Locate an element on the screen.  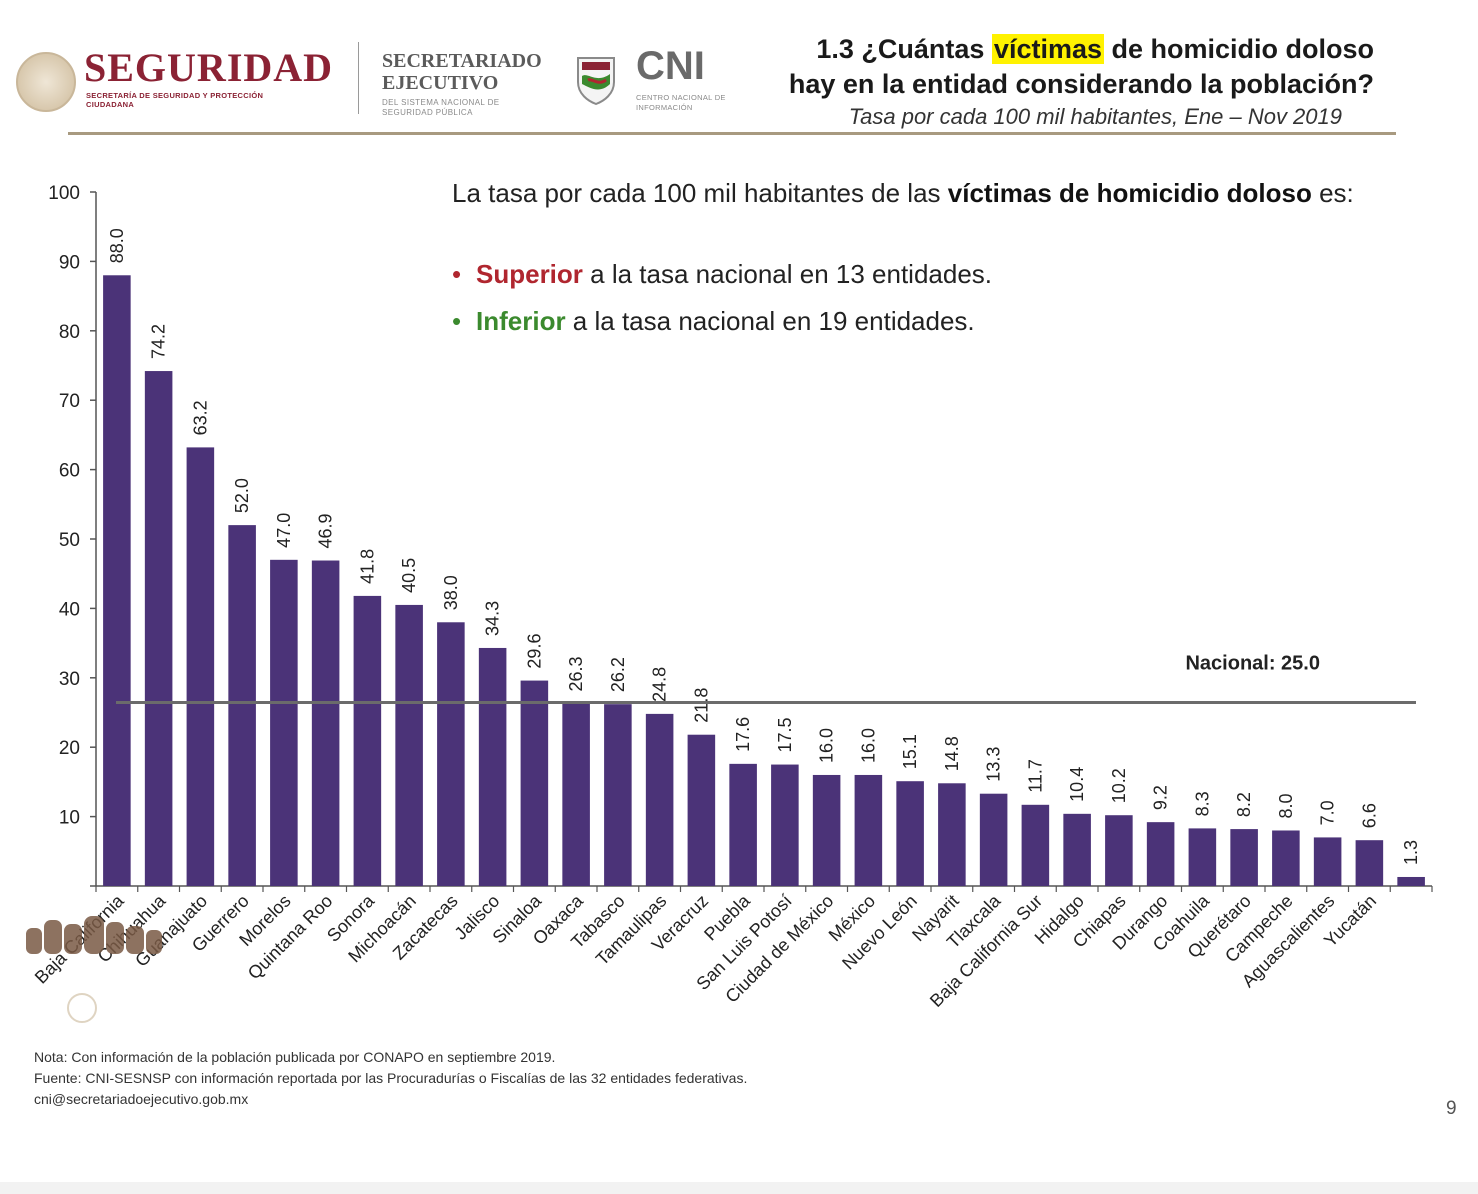
y-tick-label: 50 is located at coordinates (69, 540).